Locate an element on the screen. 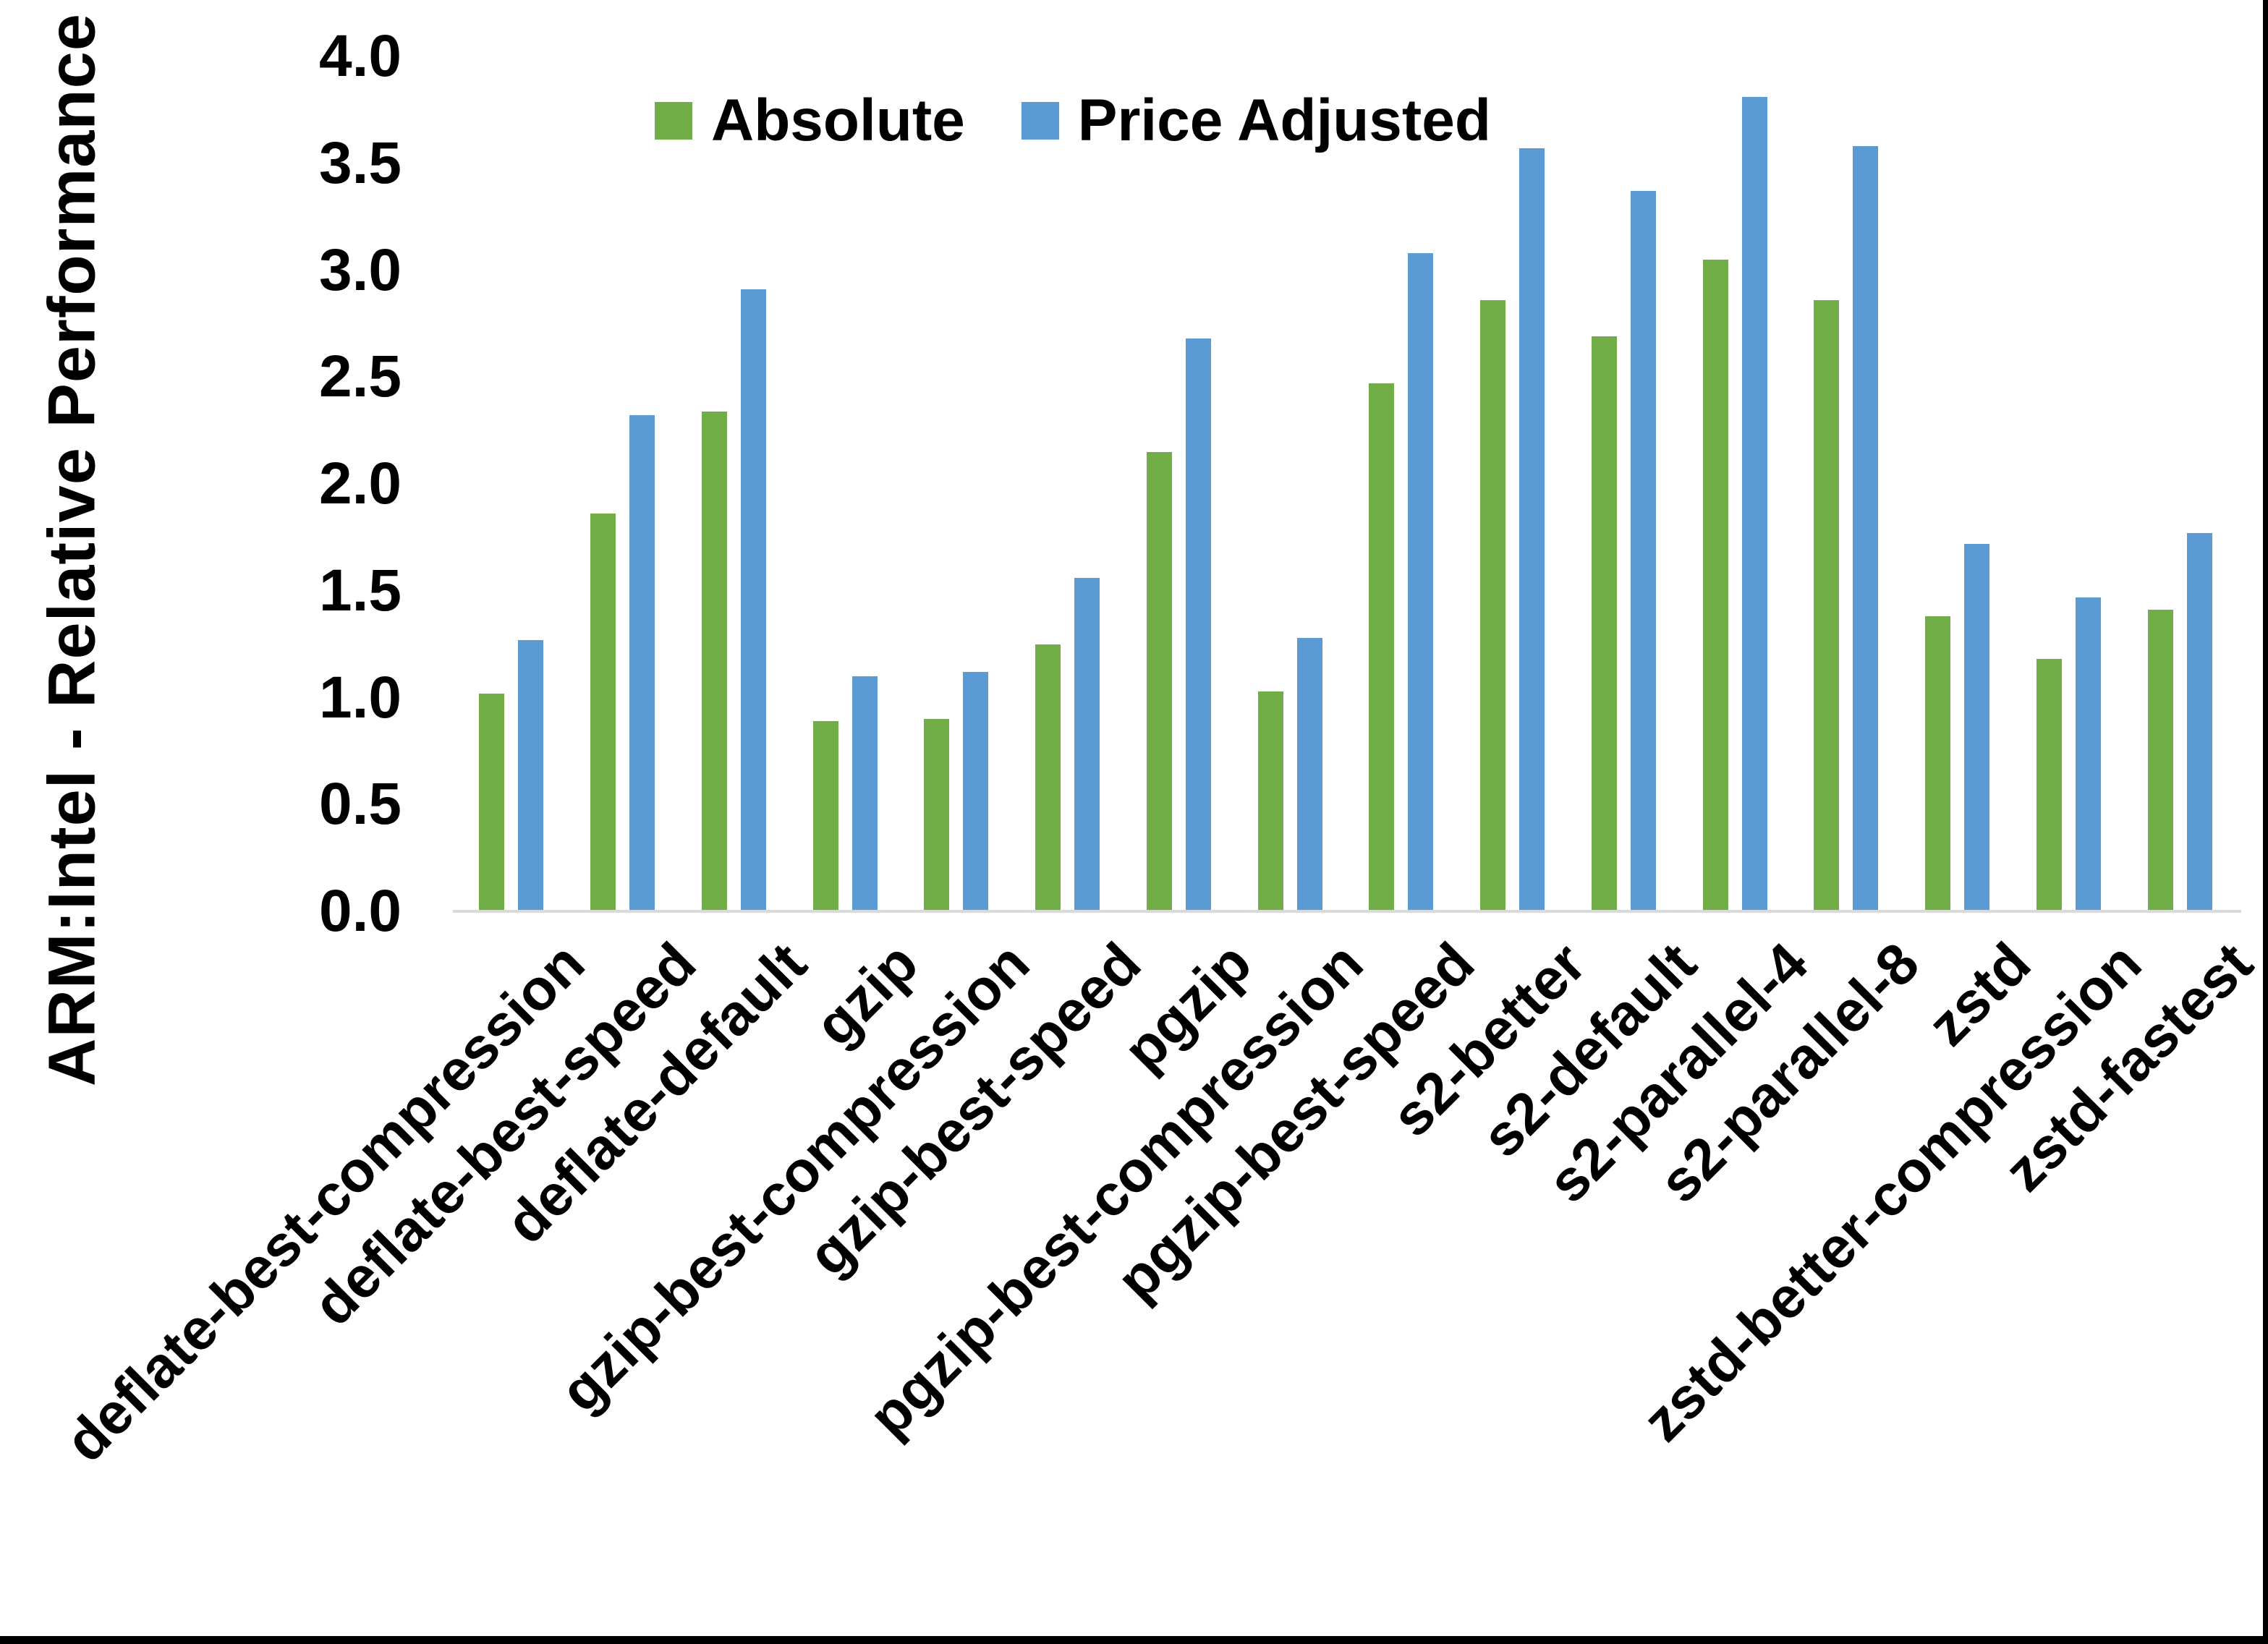 This screenshot has height=1644, width=2268. bar-price-adjusted-gzip is located at coordinates (864, 793).